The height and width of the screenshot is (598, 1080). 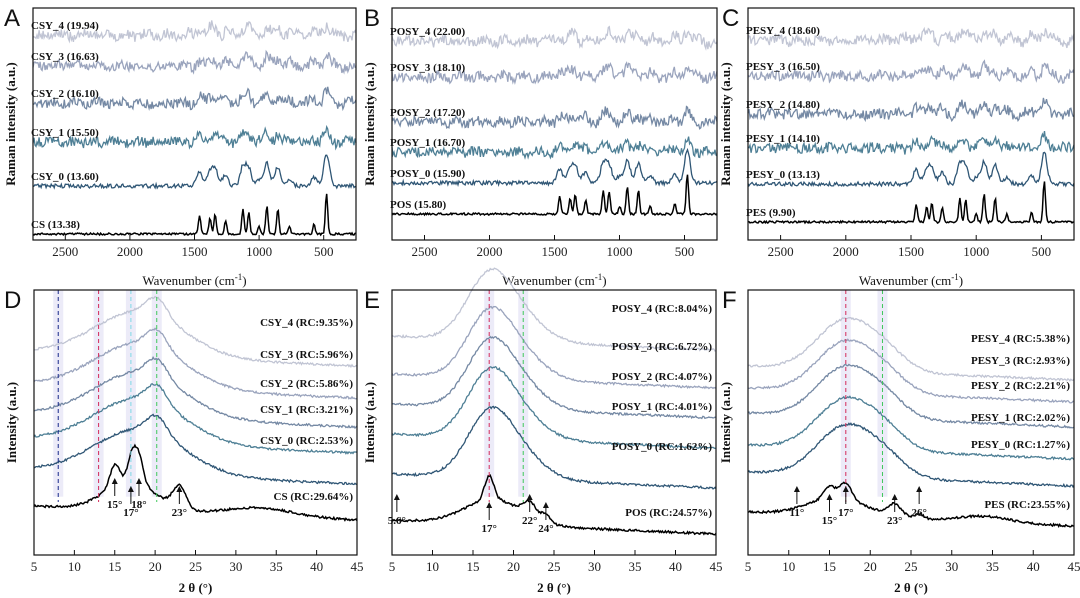 I want to click on series-label: POSY_0 (RC:1.62%), so click(x=662, y=447).